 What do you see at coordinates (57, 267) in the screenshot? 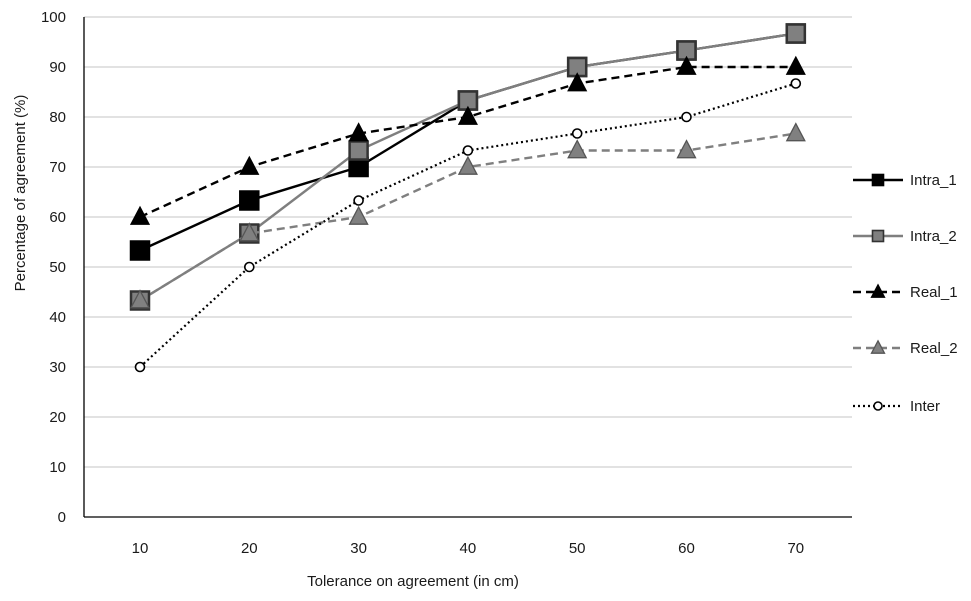
I see `y-tick-label: 50` at bounding box center [57, 267].